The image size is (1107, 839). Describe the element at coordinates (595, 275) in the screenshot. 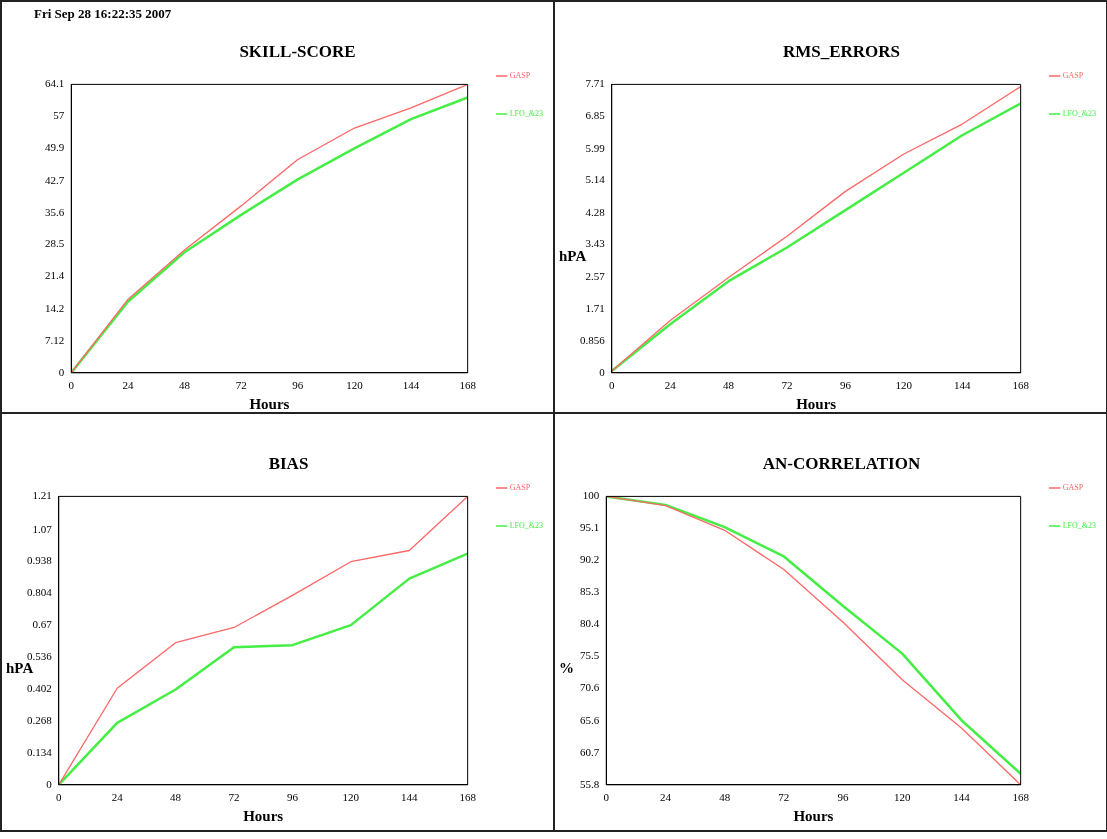

I see `y-tick-label: 2.57` at that location.